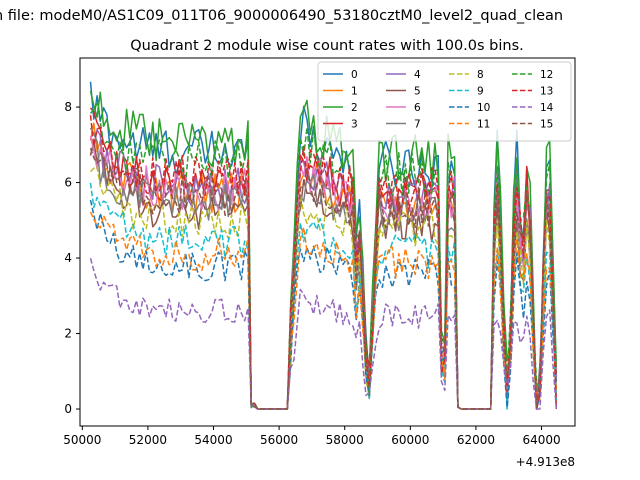 This screenshot has width=640, height=480. What do you see at coordinates (410, 440) in the screenshot?
I see `x-tick-label: 60000` at bounding box center [410, 440].